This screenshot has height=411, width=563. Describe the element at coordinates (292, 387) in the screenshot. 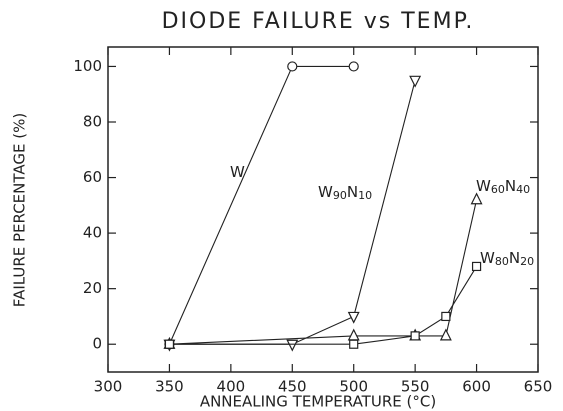

I see `x-tick-label: 450` at that location.